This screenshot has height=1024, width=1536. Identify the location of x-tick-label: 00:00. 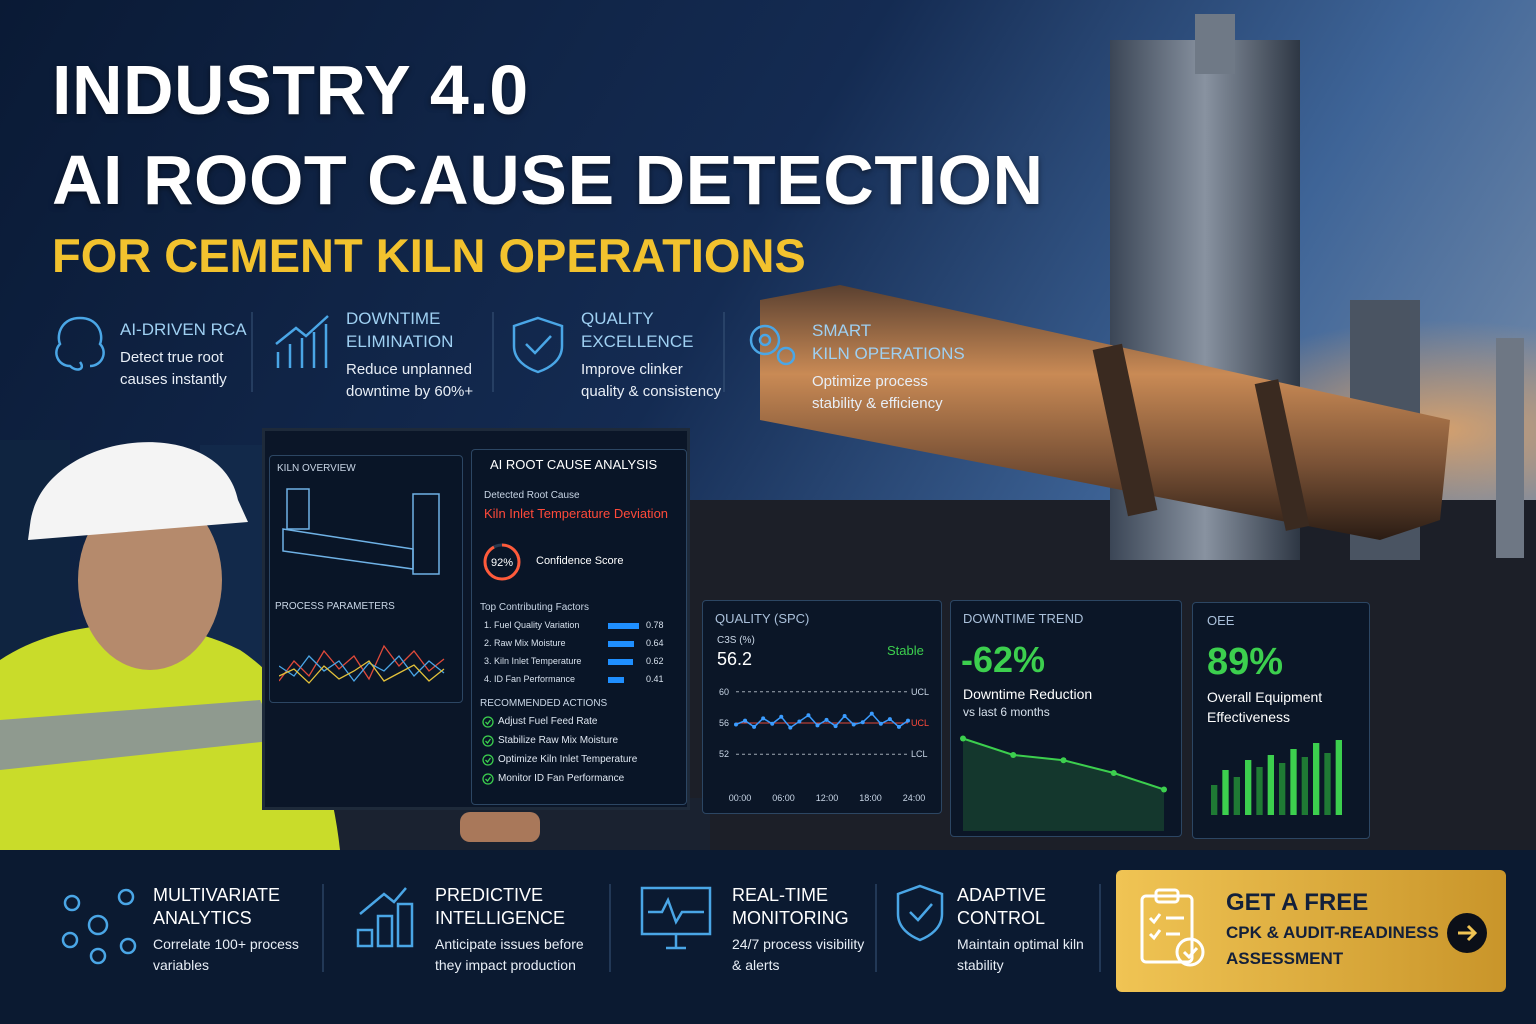
(740, 798).